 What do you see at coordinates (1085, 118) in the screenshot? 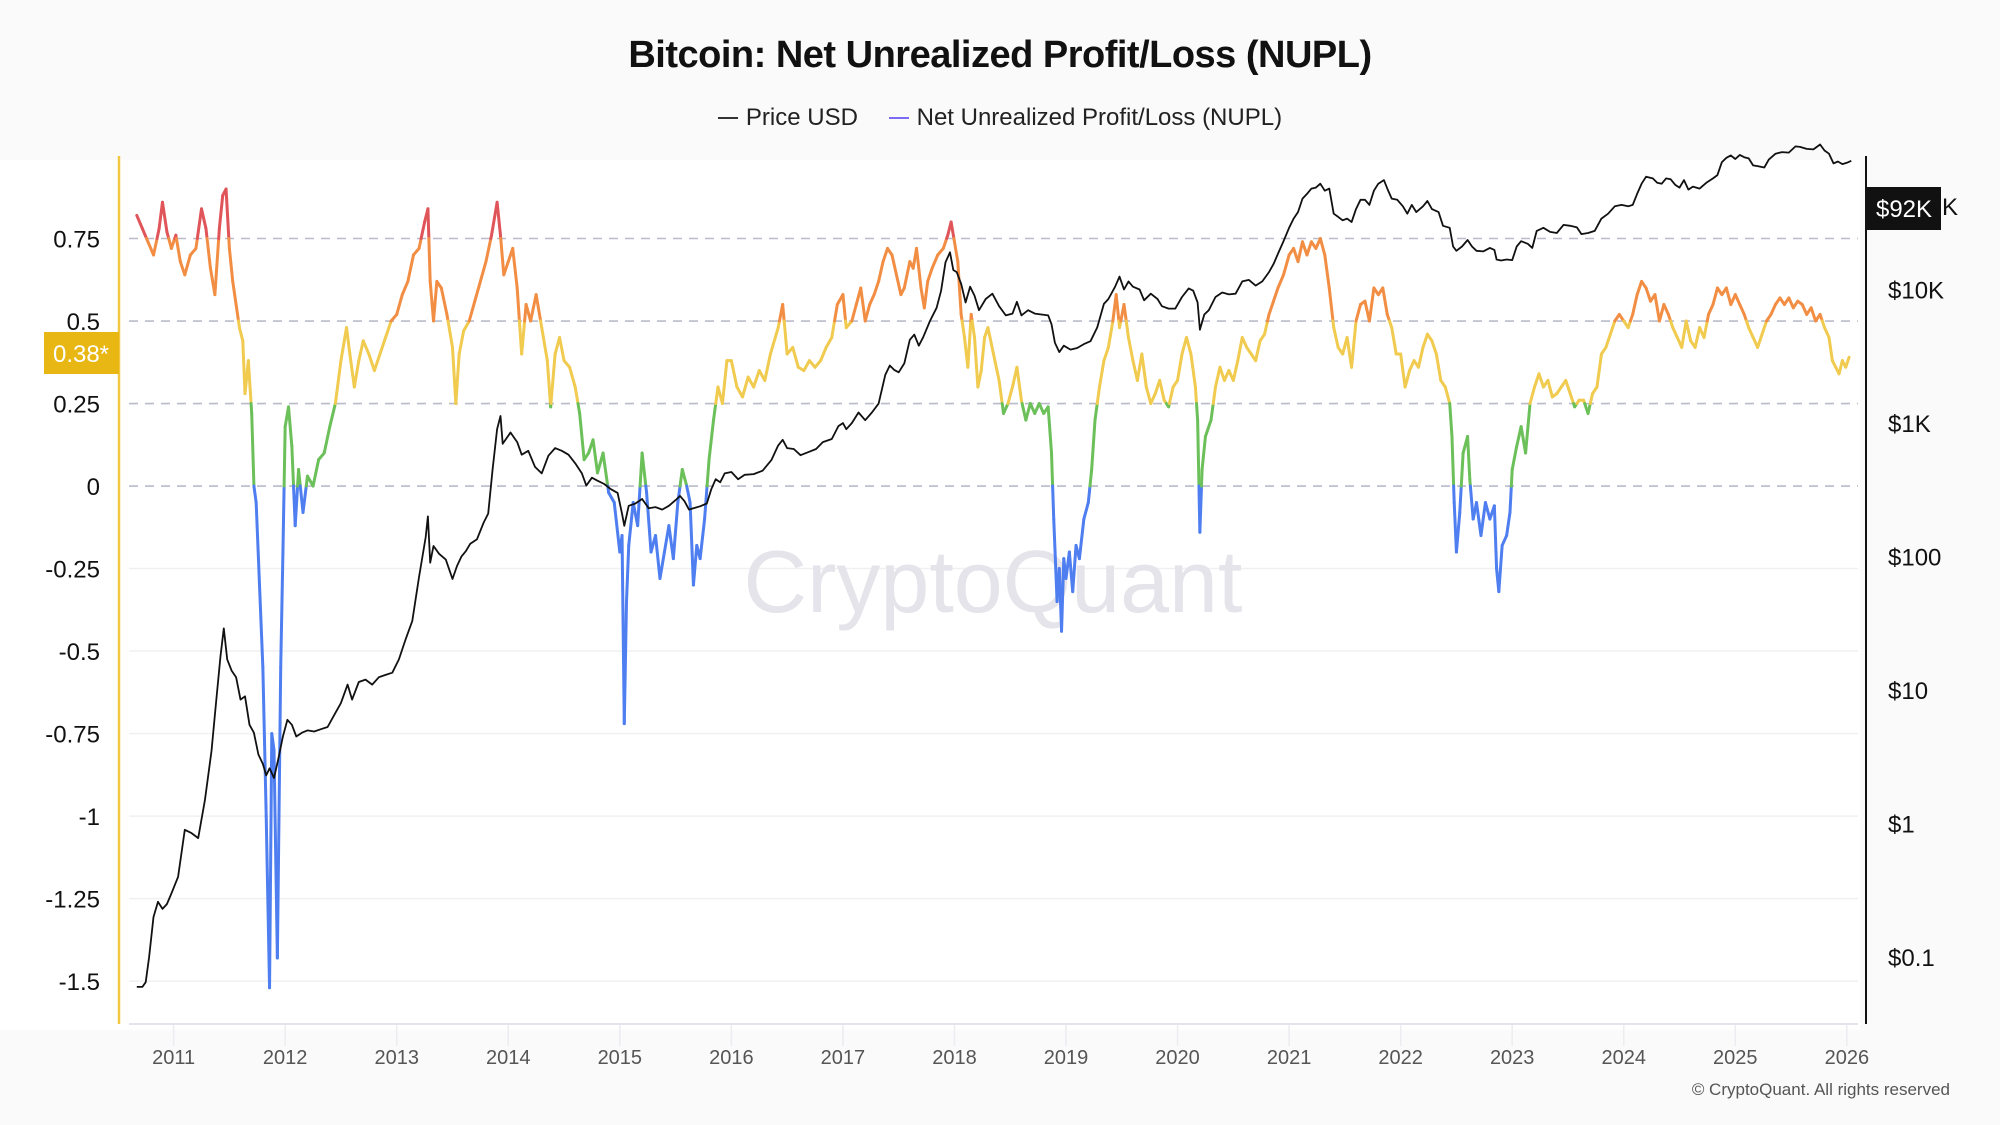
I see `legend-item-nupl: Net Unrealized Profit/Loss (NUPL)` at bounding box center [1085, 118].